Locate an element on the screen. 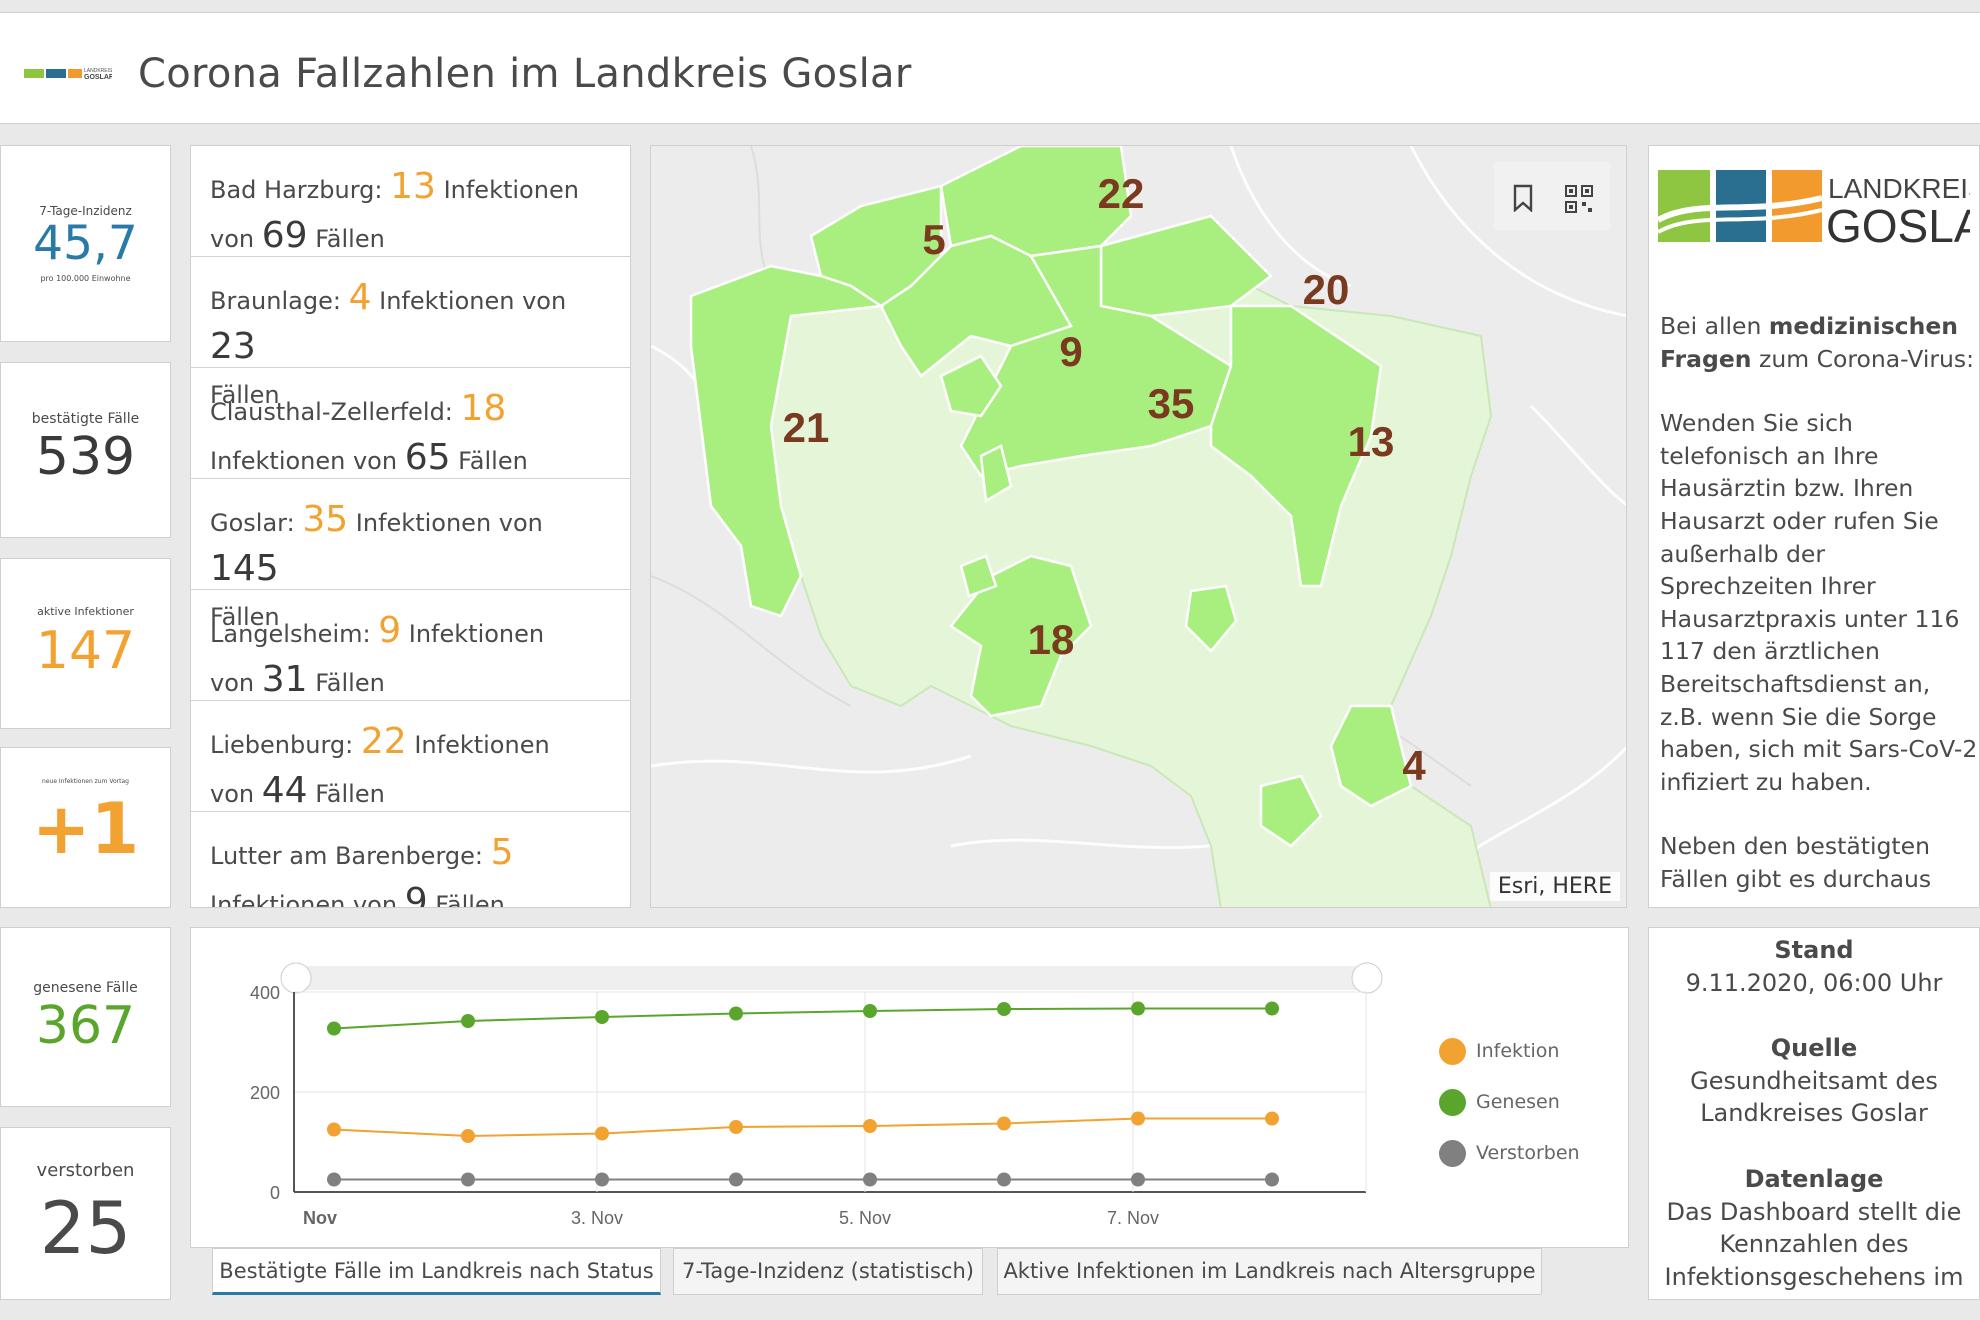  legend-item-genesen: Genesen is located at coordinates (1539, 1104).